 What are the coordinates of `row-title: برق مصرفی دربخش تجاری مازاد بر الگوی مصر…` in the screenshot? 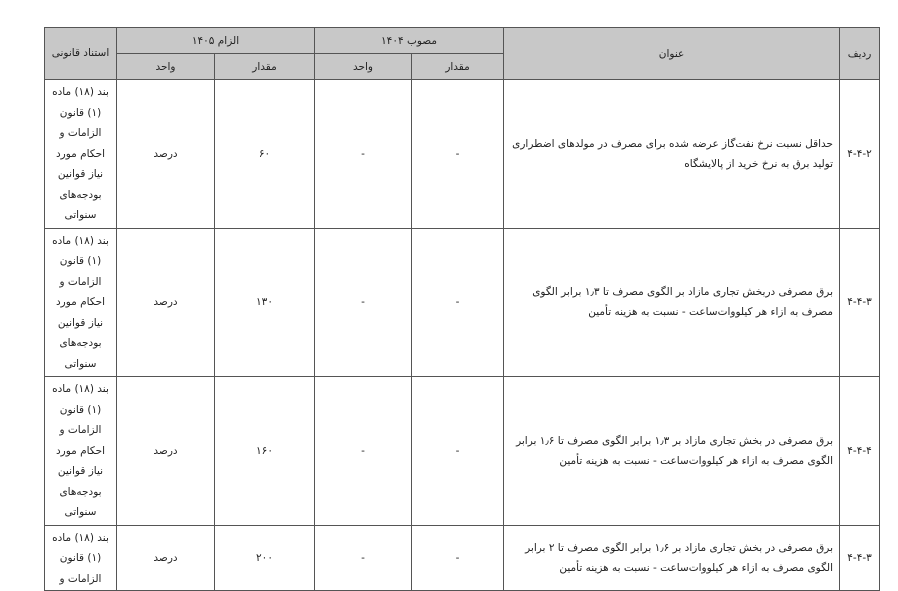 It's located at (672, 302).